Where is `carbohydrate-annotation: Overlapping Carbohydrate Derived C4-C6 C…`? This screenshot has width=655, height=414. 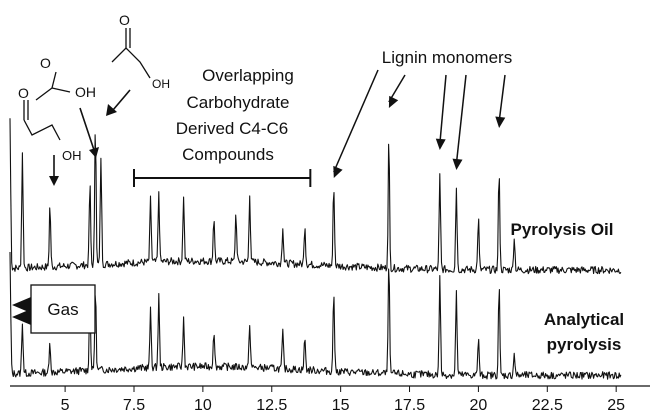
carbohydrate-annotation: Overlapping Carbohydrate Derived C4-C6 C… is located at coordinates (235, 115).